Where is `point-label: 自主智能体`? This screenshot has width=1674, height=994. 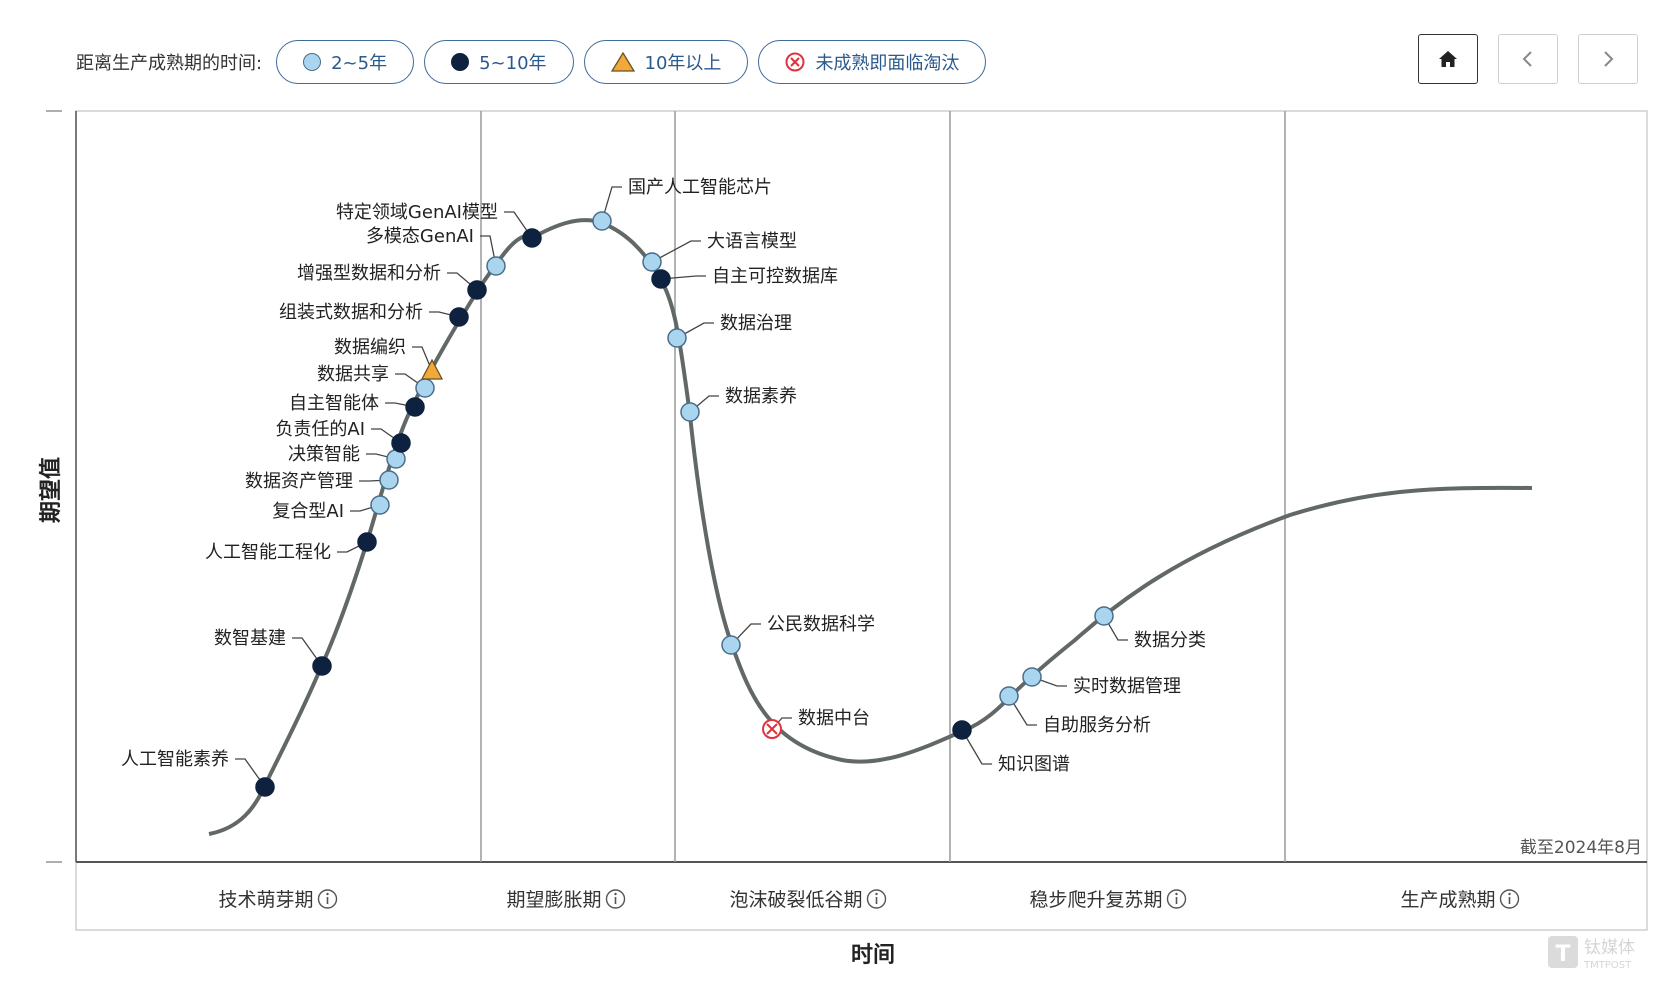
point-label: 自主智能体 is located at coordinates (334, 403).